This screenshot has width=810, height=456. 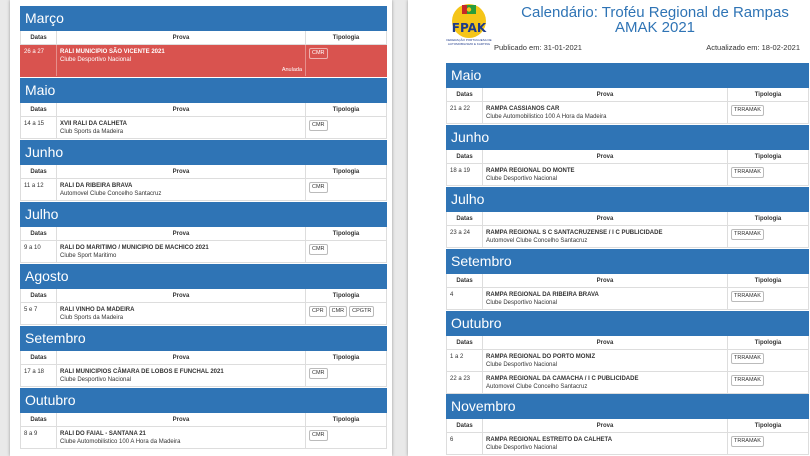 What do you see at coordinates (103, 434) in the screenshot?
I see `event-name: RALI DO FAIAL - SANTANA 21` at bounding box center [103, 434].